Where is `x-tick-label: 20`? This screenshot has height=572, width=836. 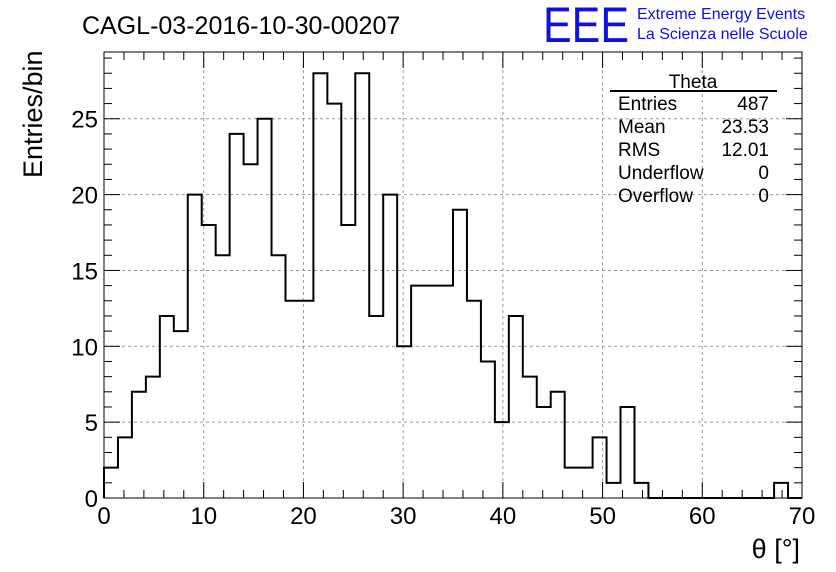 x-tick-label: 20 is located at coordinates (303, 516).